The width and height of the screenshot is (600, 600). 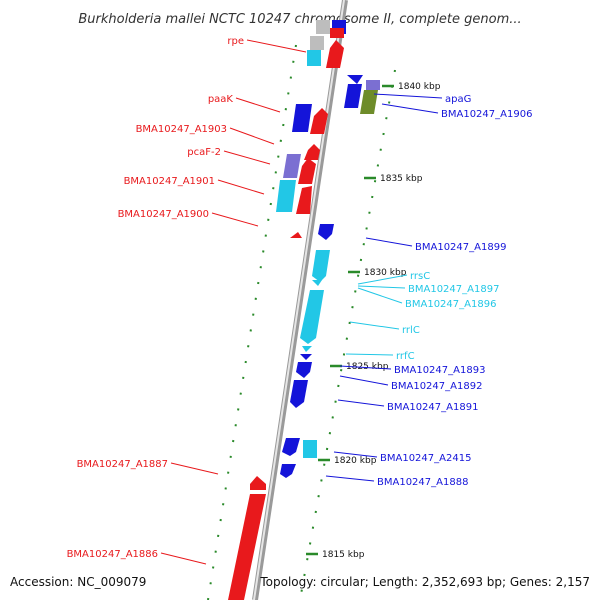 What do you see at coordinates (307, 171) in the screenshot?
I see `gene-arrow-A1901-red` at bounding box center [307, 171].